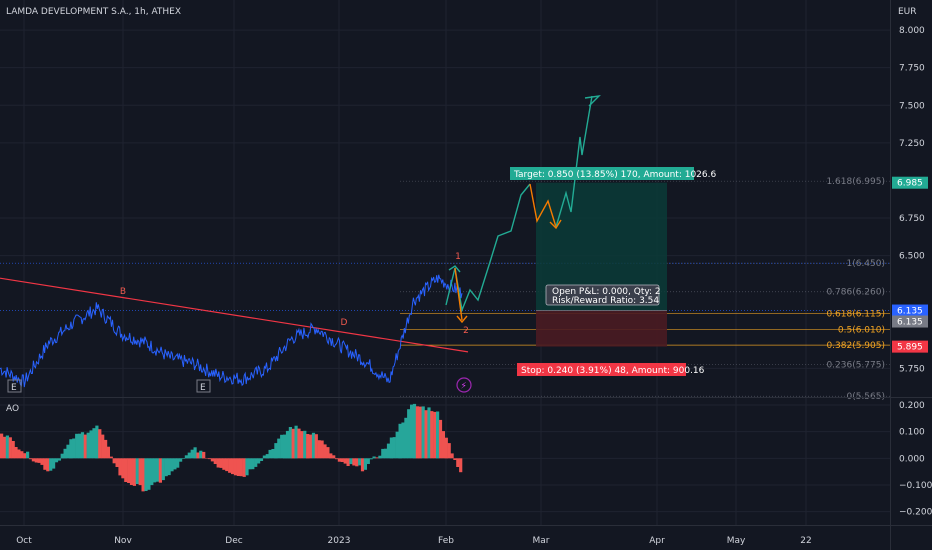 The width and height of the screenshot is (932, 550). Describe the element at coordinates (24, 541) in the screenshot. I see `time-tick-label: Oct` at that location.